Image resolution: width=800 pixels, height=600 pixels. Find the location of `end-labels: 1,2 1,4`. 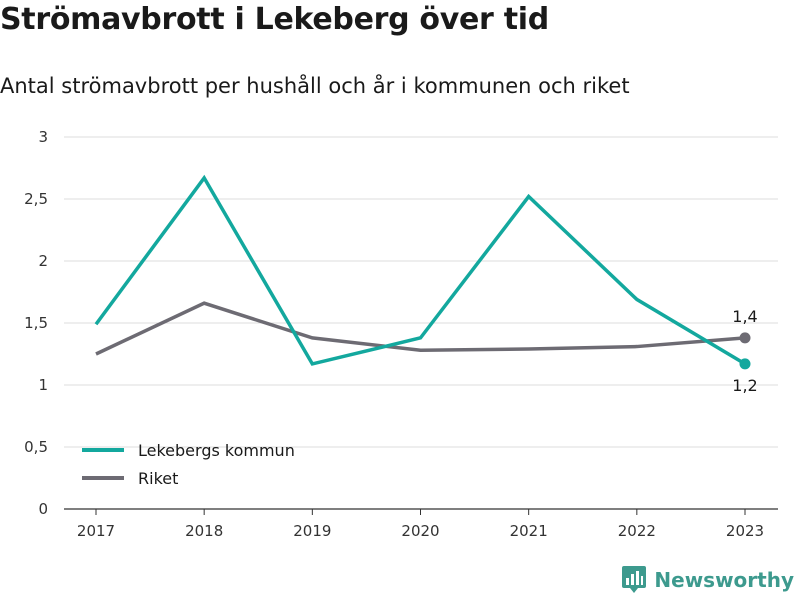

end-labels: 1,2 1,4 is located at coordinates (744, 351).